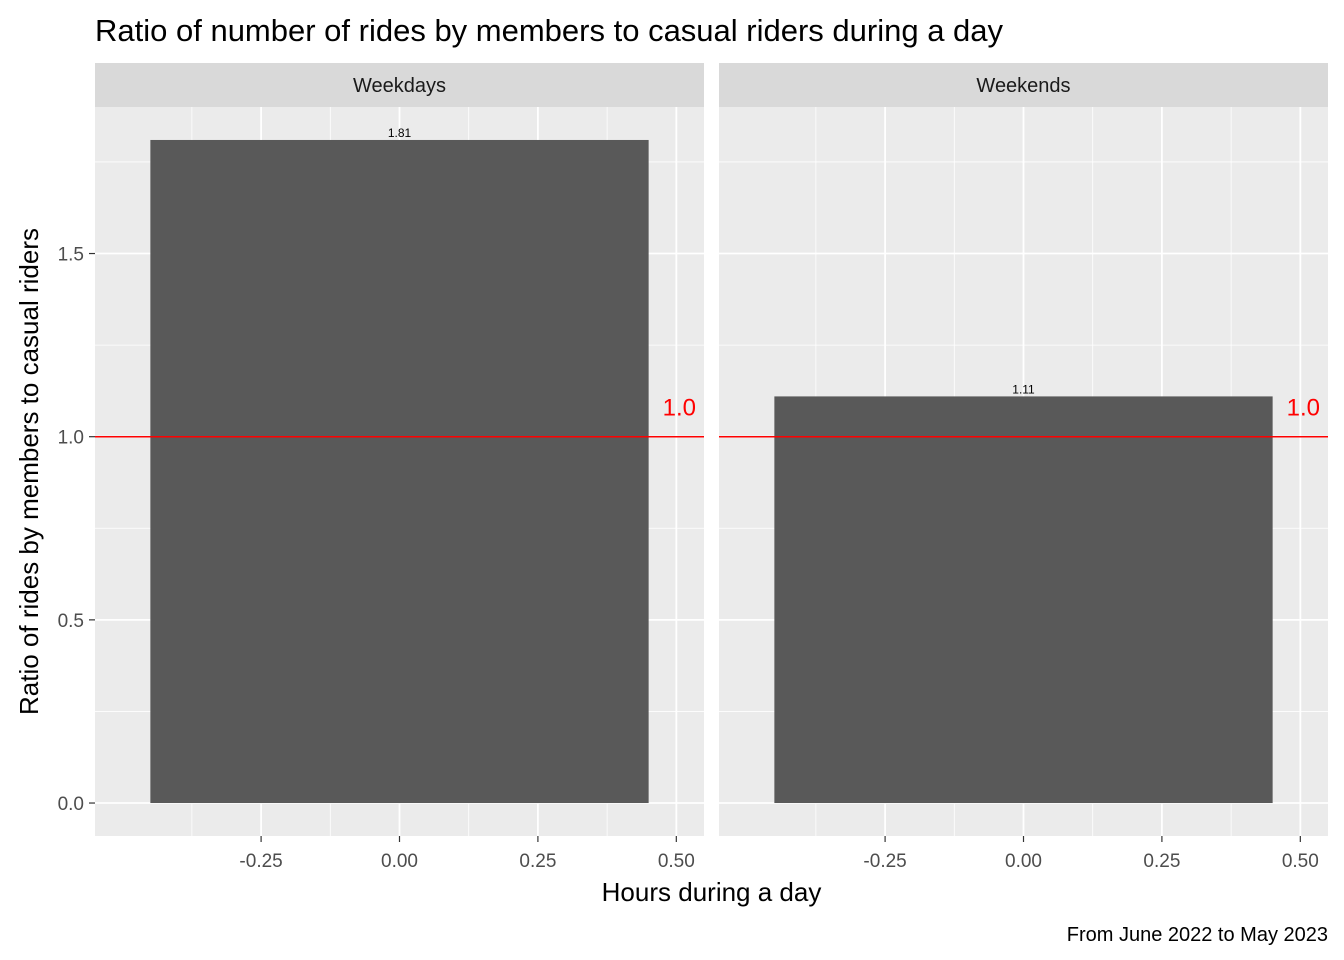 The width and height of the screenshot is (1344, 960). What do you see at coordinates (712, 892) in the screenshot?
I see `x-axis-title: Hours during a day` at bounding box center [712, 892].